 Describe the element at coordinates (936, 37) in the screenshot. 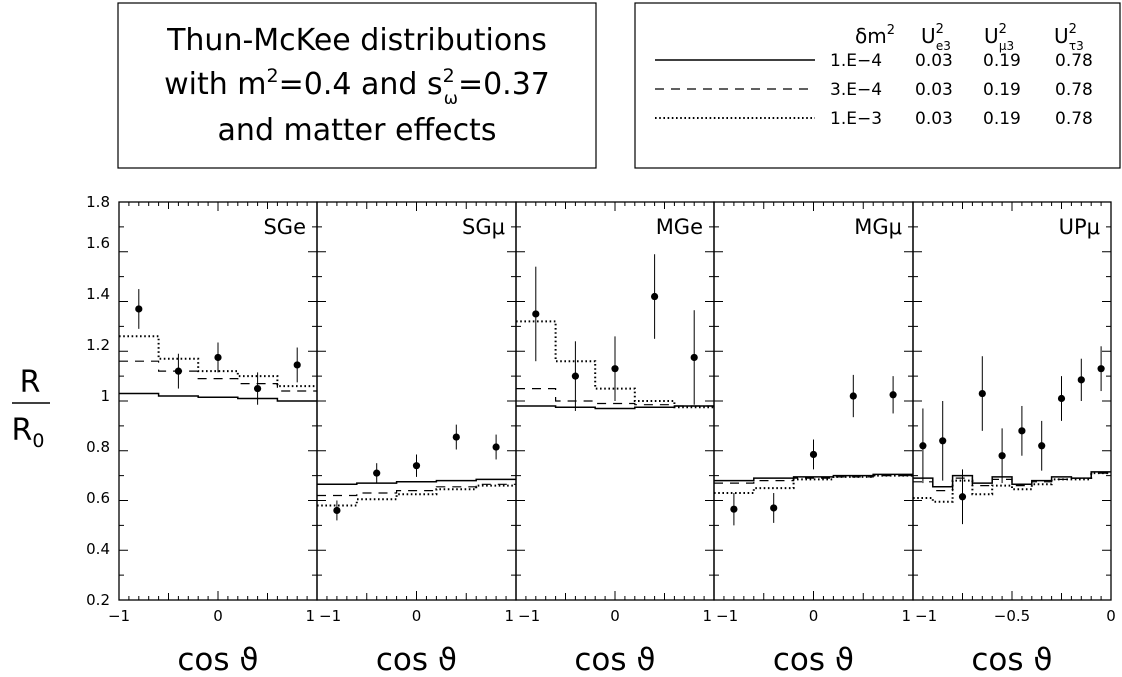

I see `legend-header-ue3: U2 e3` at that location.